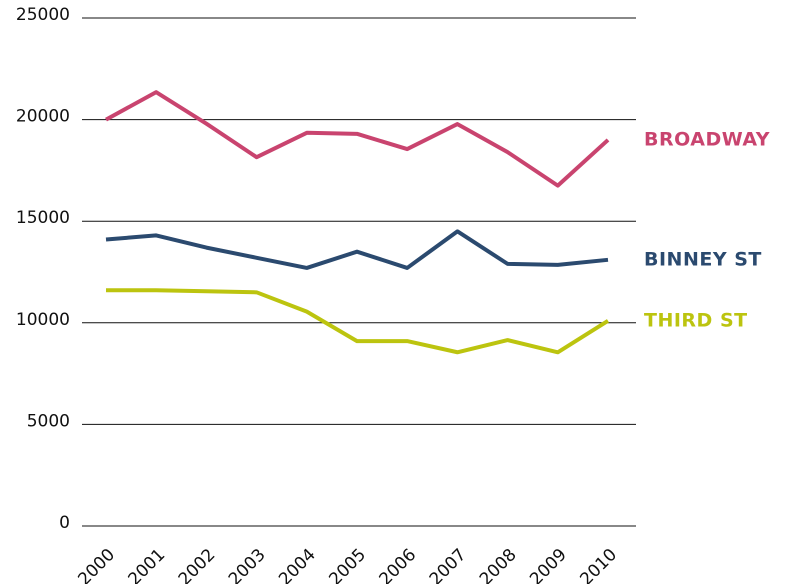  I want to click on x-tick-label: 2008, so click(498, 564).